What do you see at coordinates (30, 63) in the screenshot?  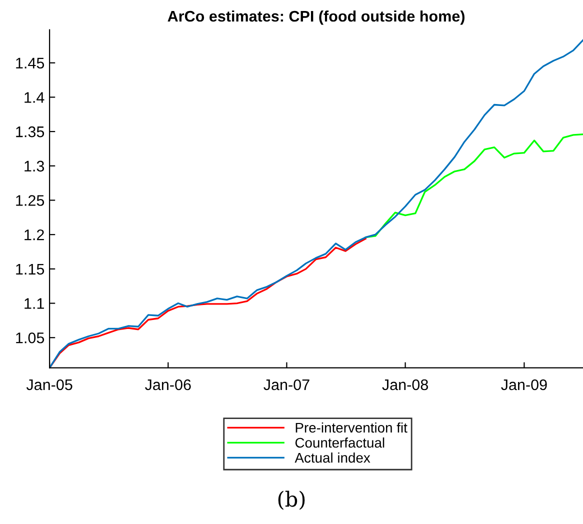 I see `y-tick-label: 1.45` at bounding box center [30, 63].